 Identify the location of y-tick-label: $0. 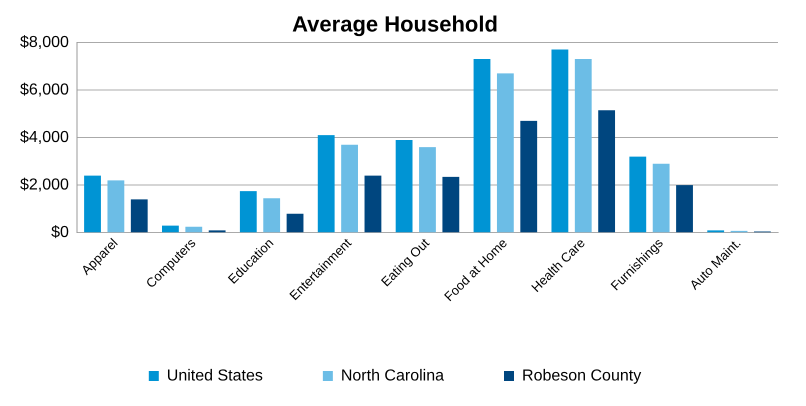
(60, 233).